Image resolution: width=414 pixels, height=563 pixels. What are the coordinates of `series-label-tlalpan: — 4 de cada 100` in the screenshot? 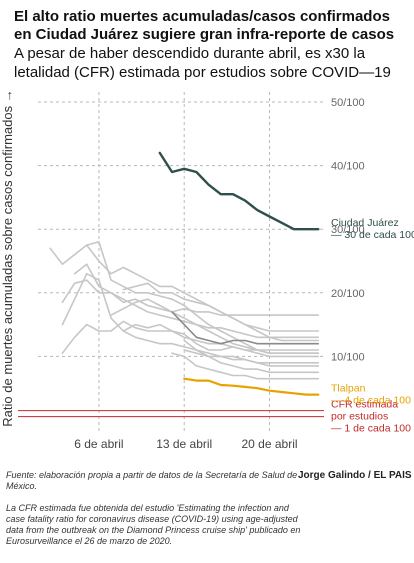 It's located at (371, 401).